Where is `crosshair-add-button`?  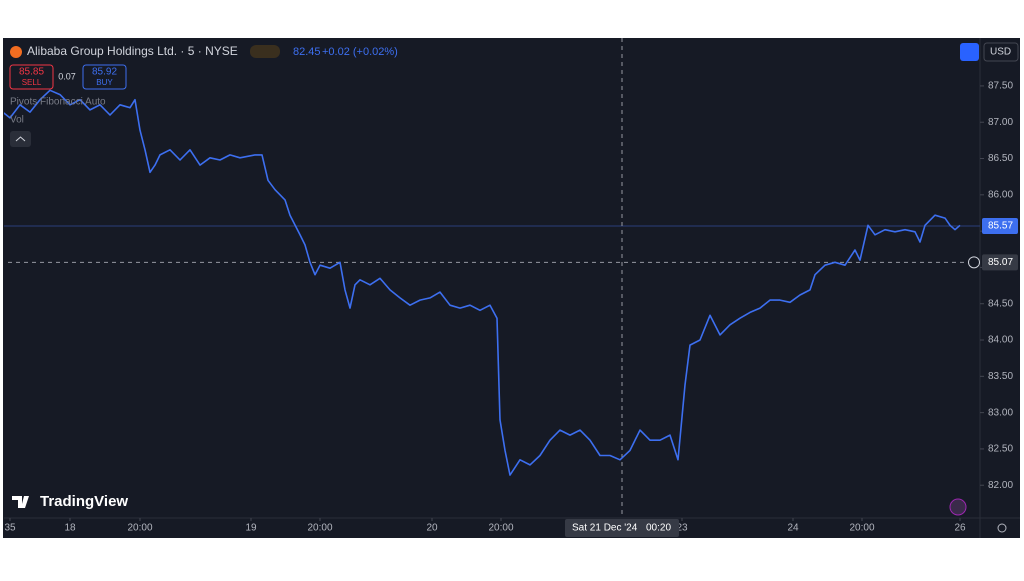 crosshair-add-button is located at coordinates (974, 262).